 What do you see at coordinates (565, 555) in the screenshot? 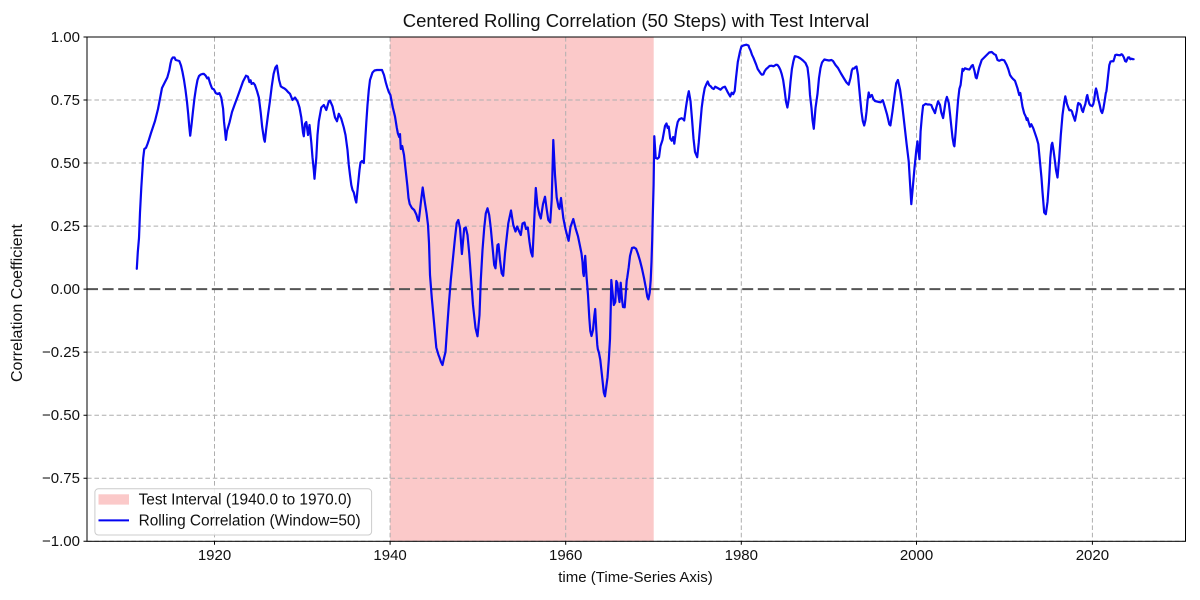
I see `svg-text: 1960` at bounding box center [565, 555].